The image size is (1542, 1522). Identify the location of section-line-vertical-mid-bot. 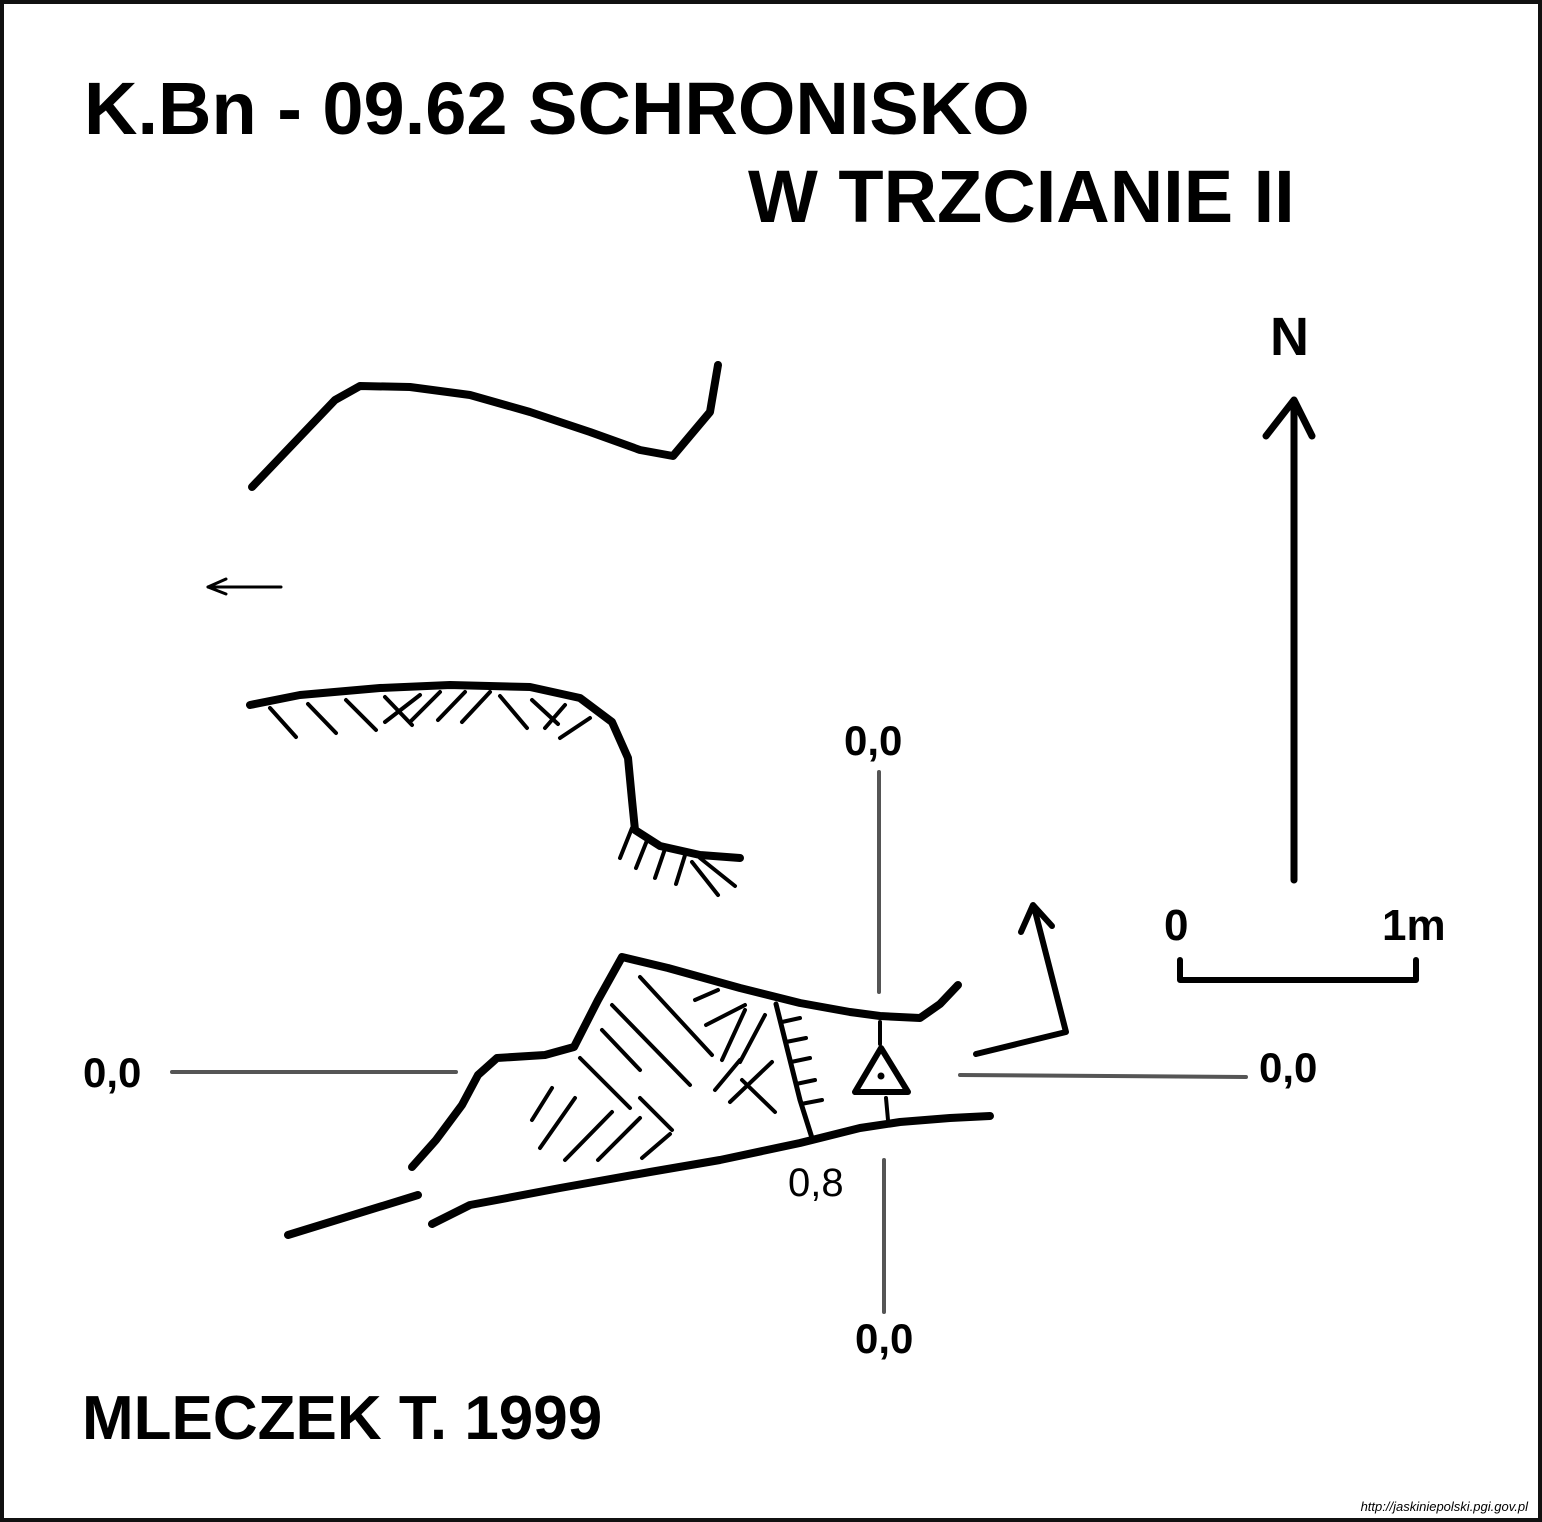
(887, 1109).